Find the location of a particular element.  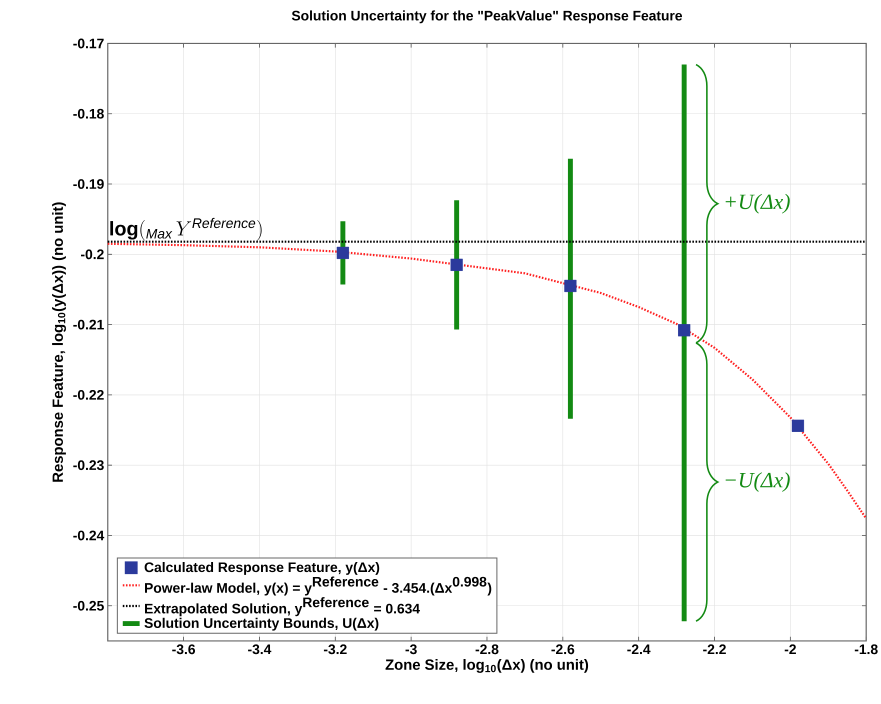

x-tick-label: -3.6 is located at coordinates (184, 649).